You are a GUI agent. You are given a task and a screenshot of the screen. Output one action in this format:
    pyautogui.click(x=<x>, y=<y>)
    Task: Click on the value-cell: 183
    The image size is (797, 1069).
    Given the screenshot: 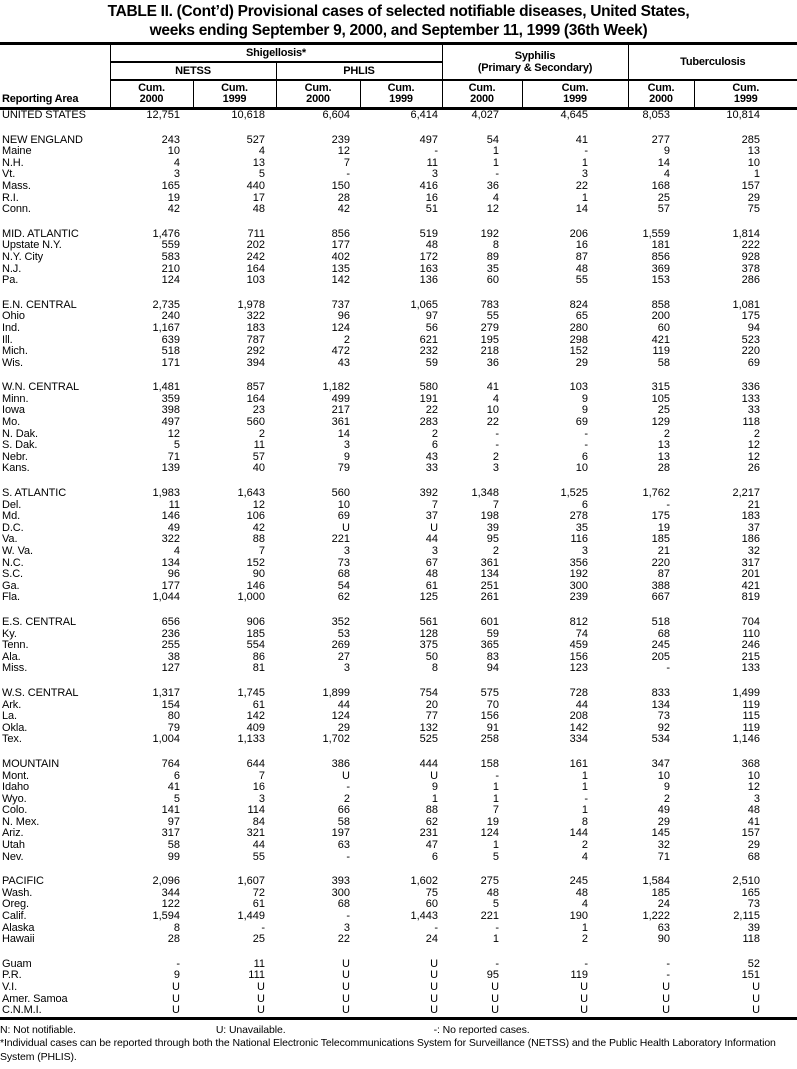 What is the action you would take?
    pyautogui.click(x=255, y=328)
    